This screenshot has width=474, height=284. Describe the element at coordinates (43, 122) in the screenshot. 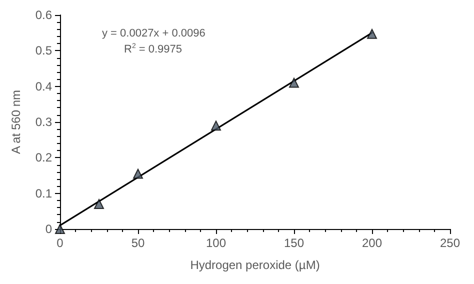

I see `y-tick-label: 0.3` at that location.